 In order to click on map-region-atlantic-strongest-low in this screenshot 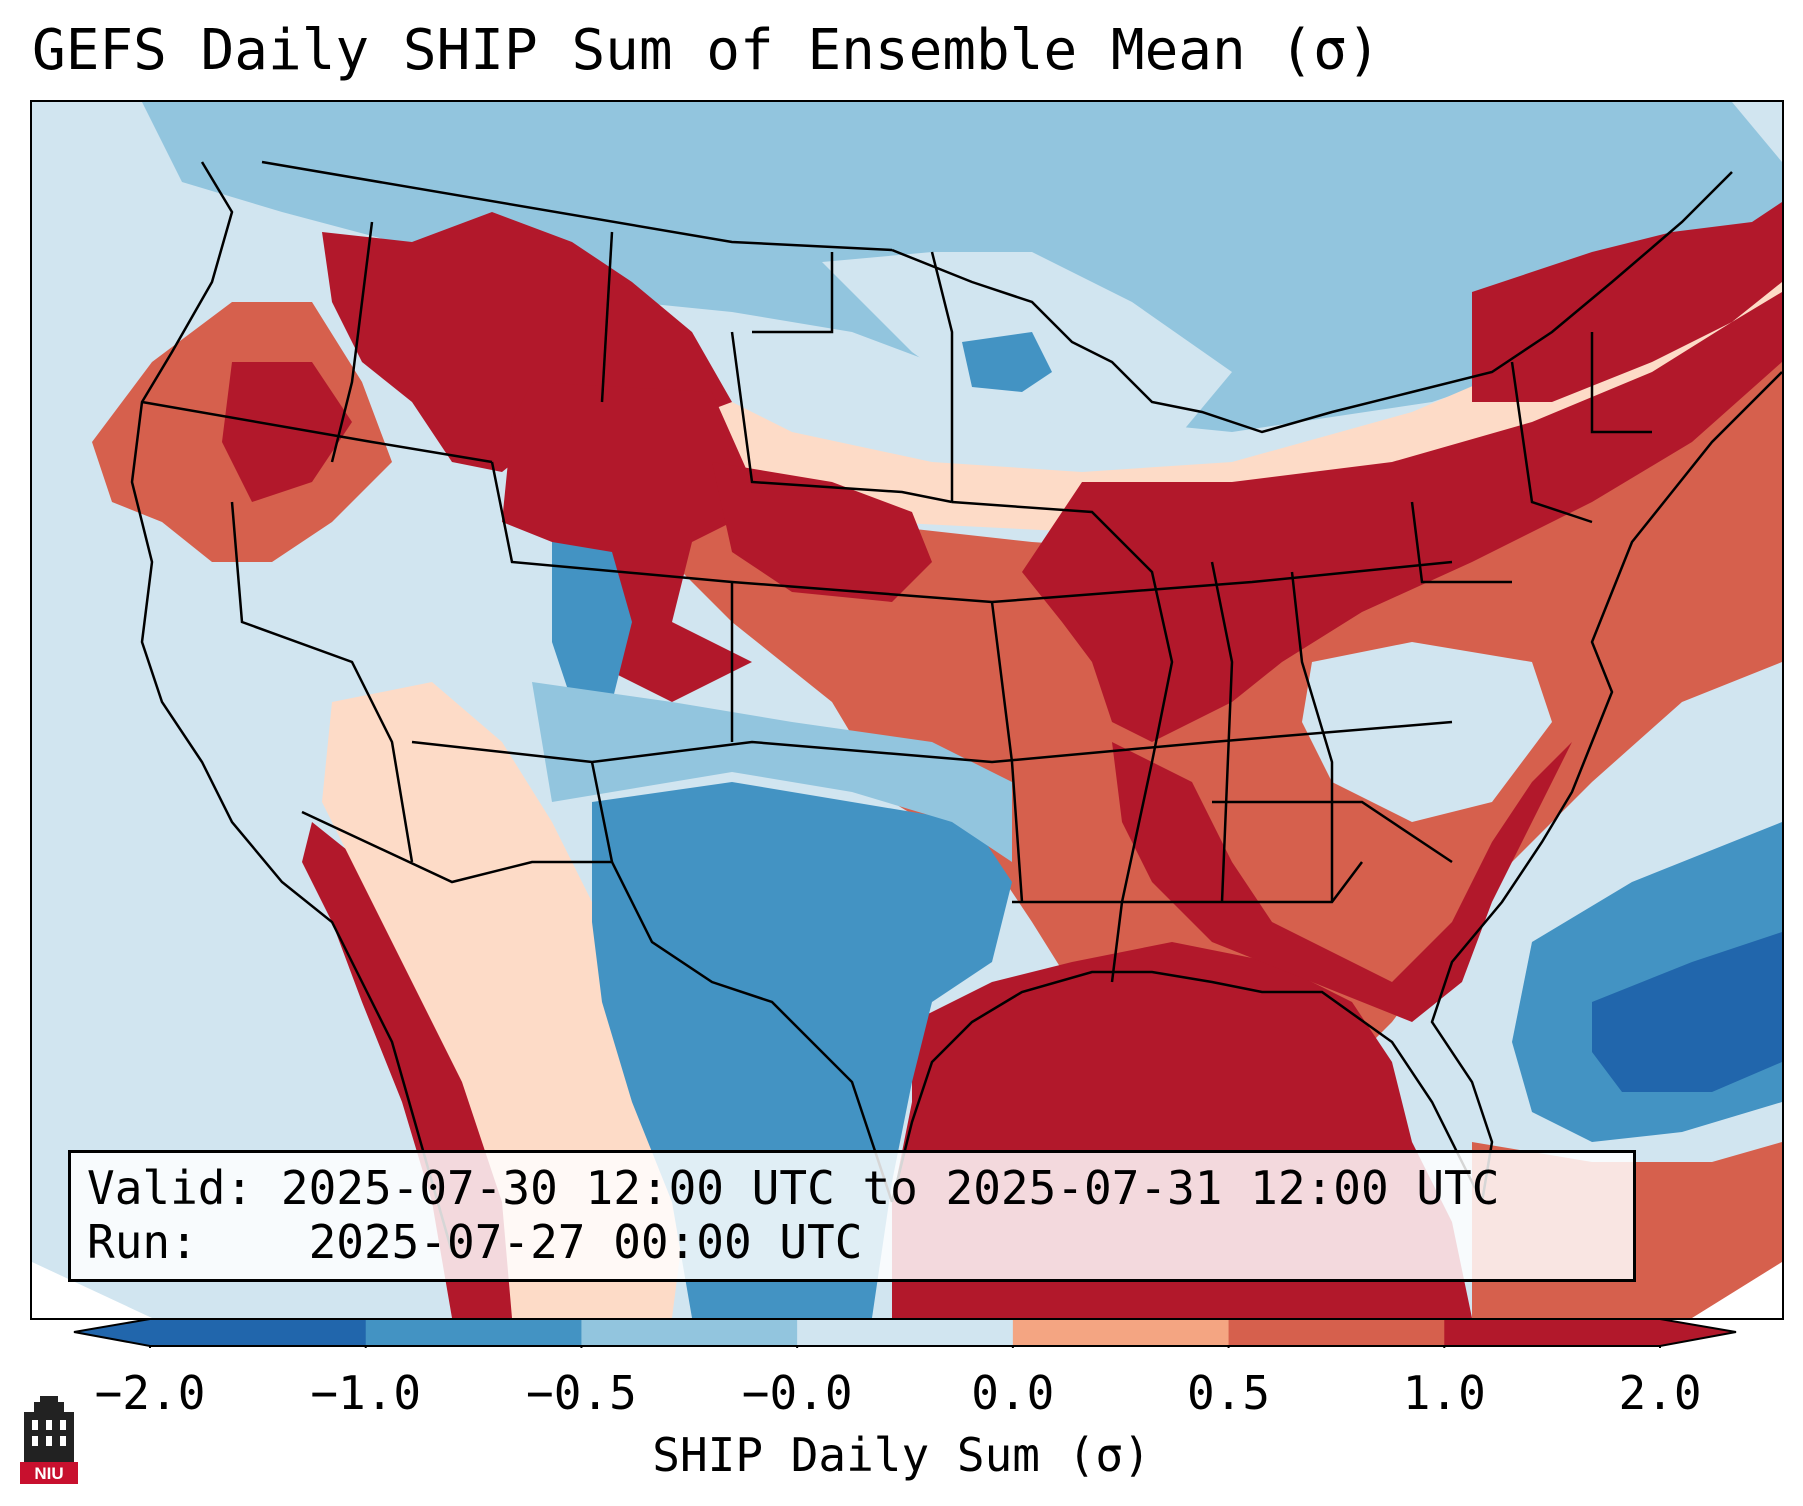, I will do `click(1687, 1012)`.